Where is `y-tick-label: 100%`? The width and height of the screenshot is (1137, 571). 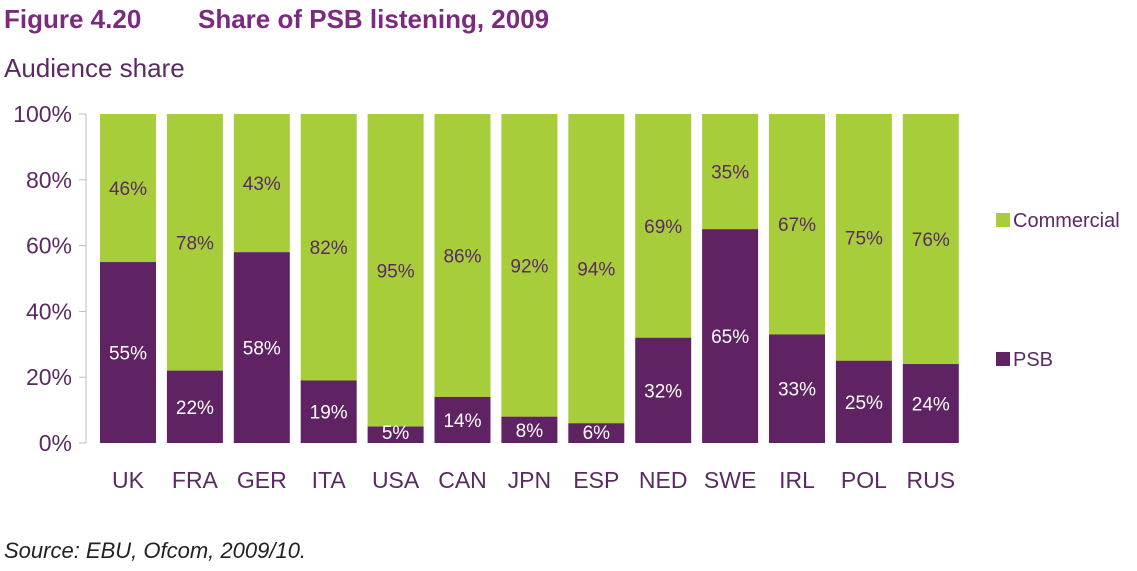 y-tick-label: 100% is located at coordinates (42, 114).